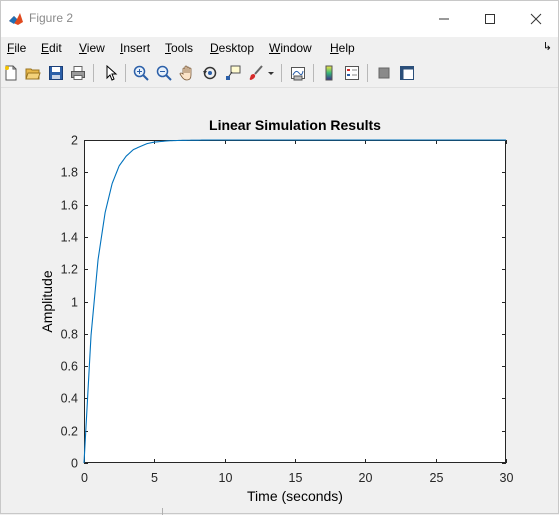 This screenshot has width=559, height=515. I want to click on menu-edit: Edit, so click(51, 48).